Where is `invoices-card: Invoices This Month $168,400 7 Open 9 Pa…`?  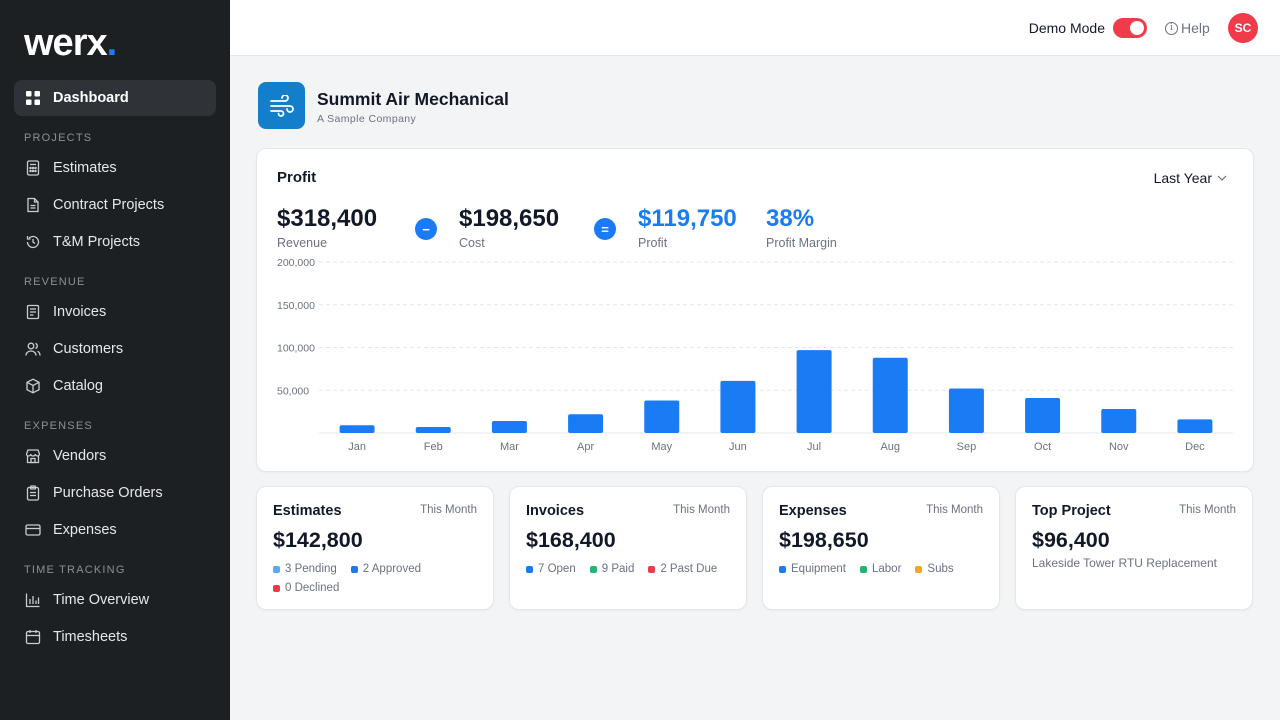
invoices-card: Invoices This Month $168,400 7 Open 9 Pa… is located at coordinates (628, 548).